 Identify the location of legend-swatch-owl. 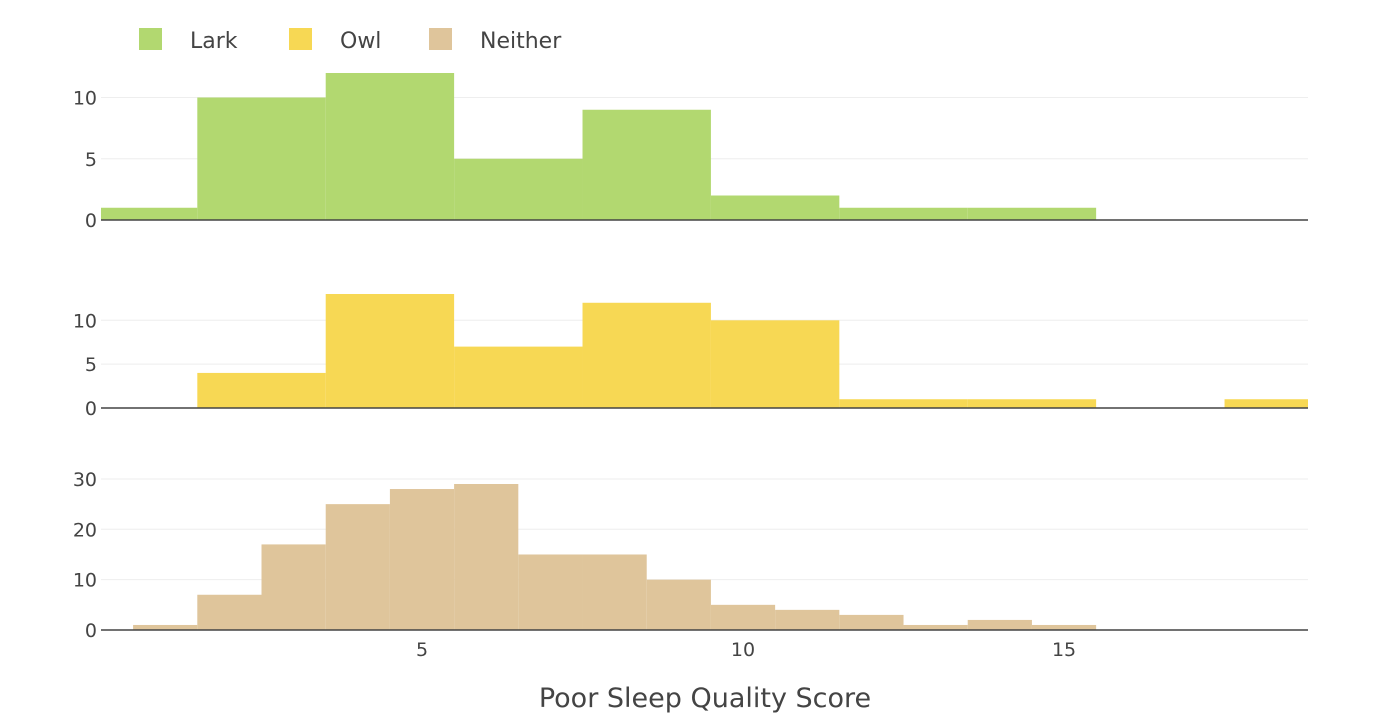
(300, 39).